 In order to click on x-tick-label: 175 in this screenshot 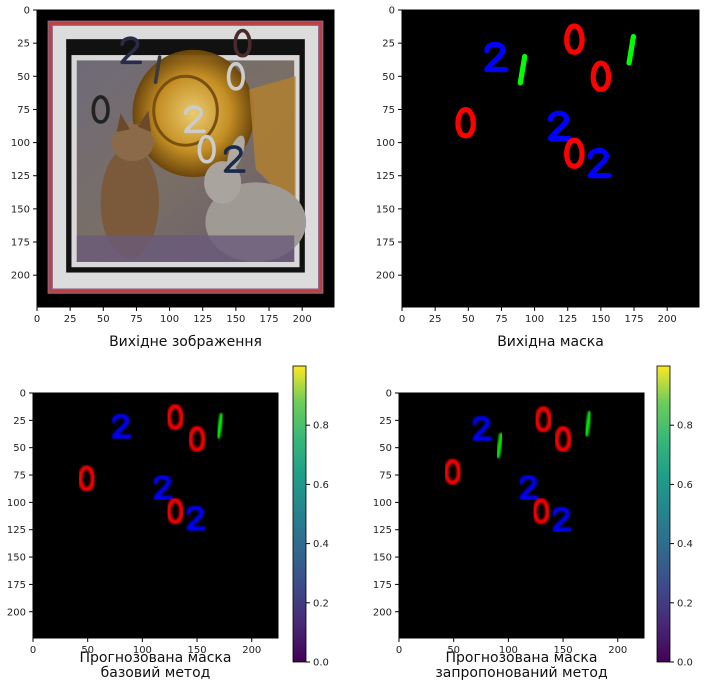, I will do `click(268, 319)`.